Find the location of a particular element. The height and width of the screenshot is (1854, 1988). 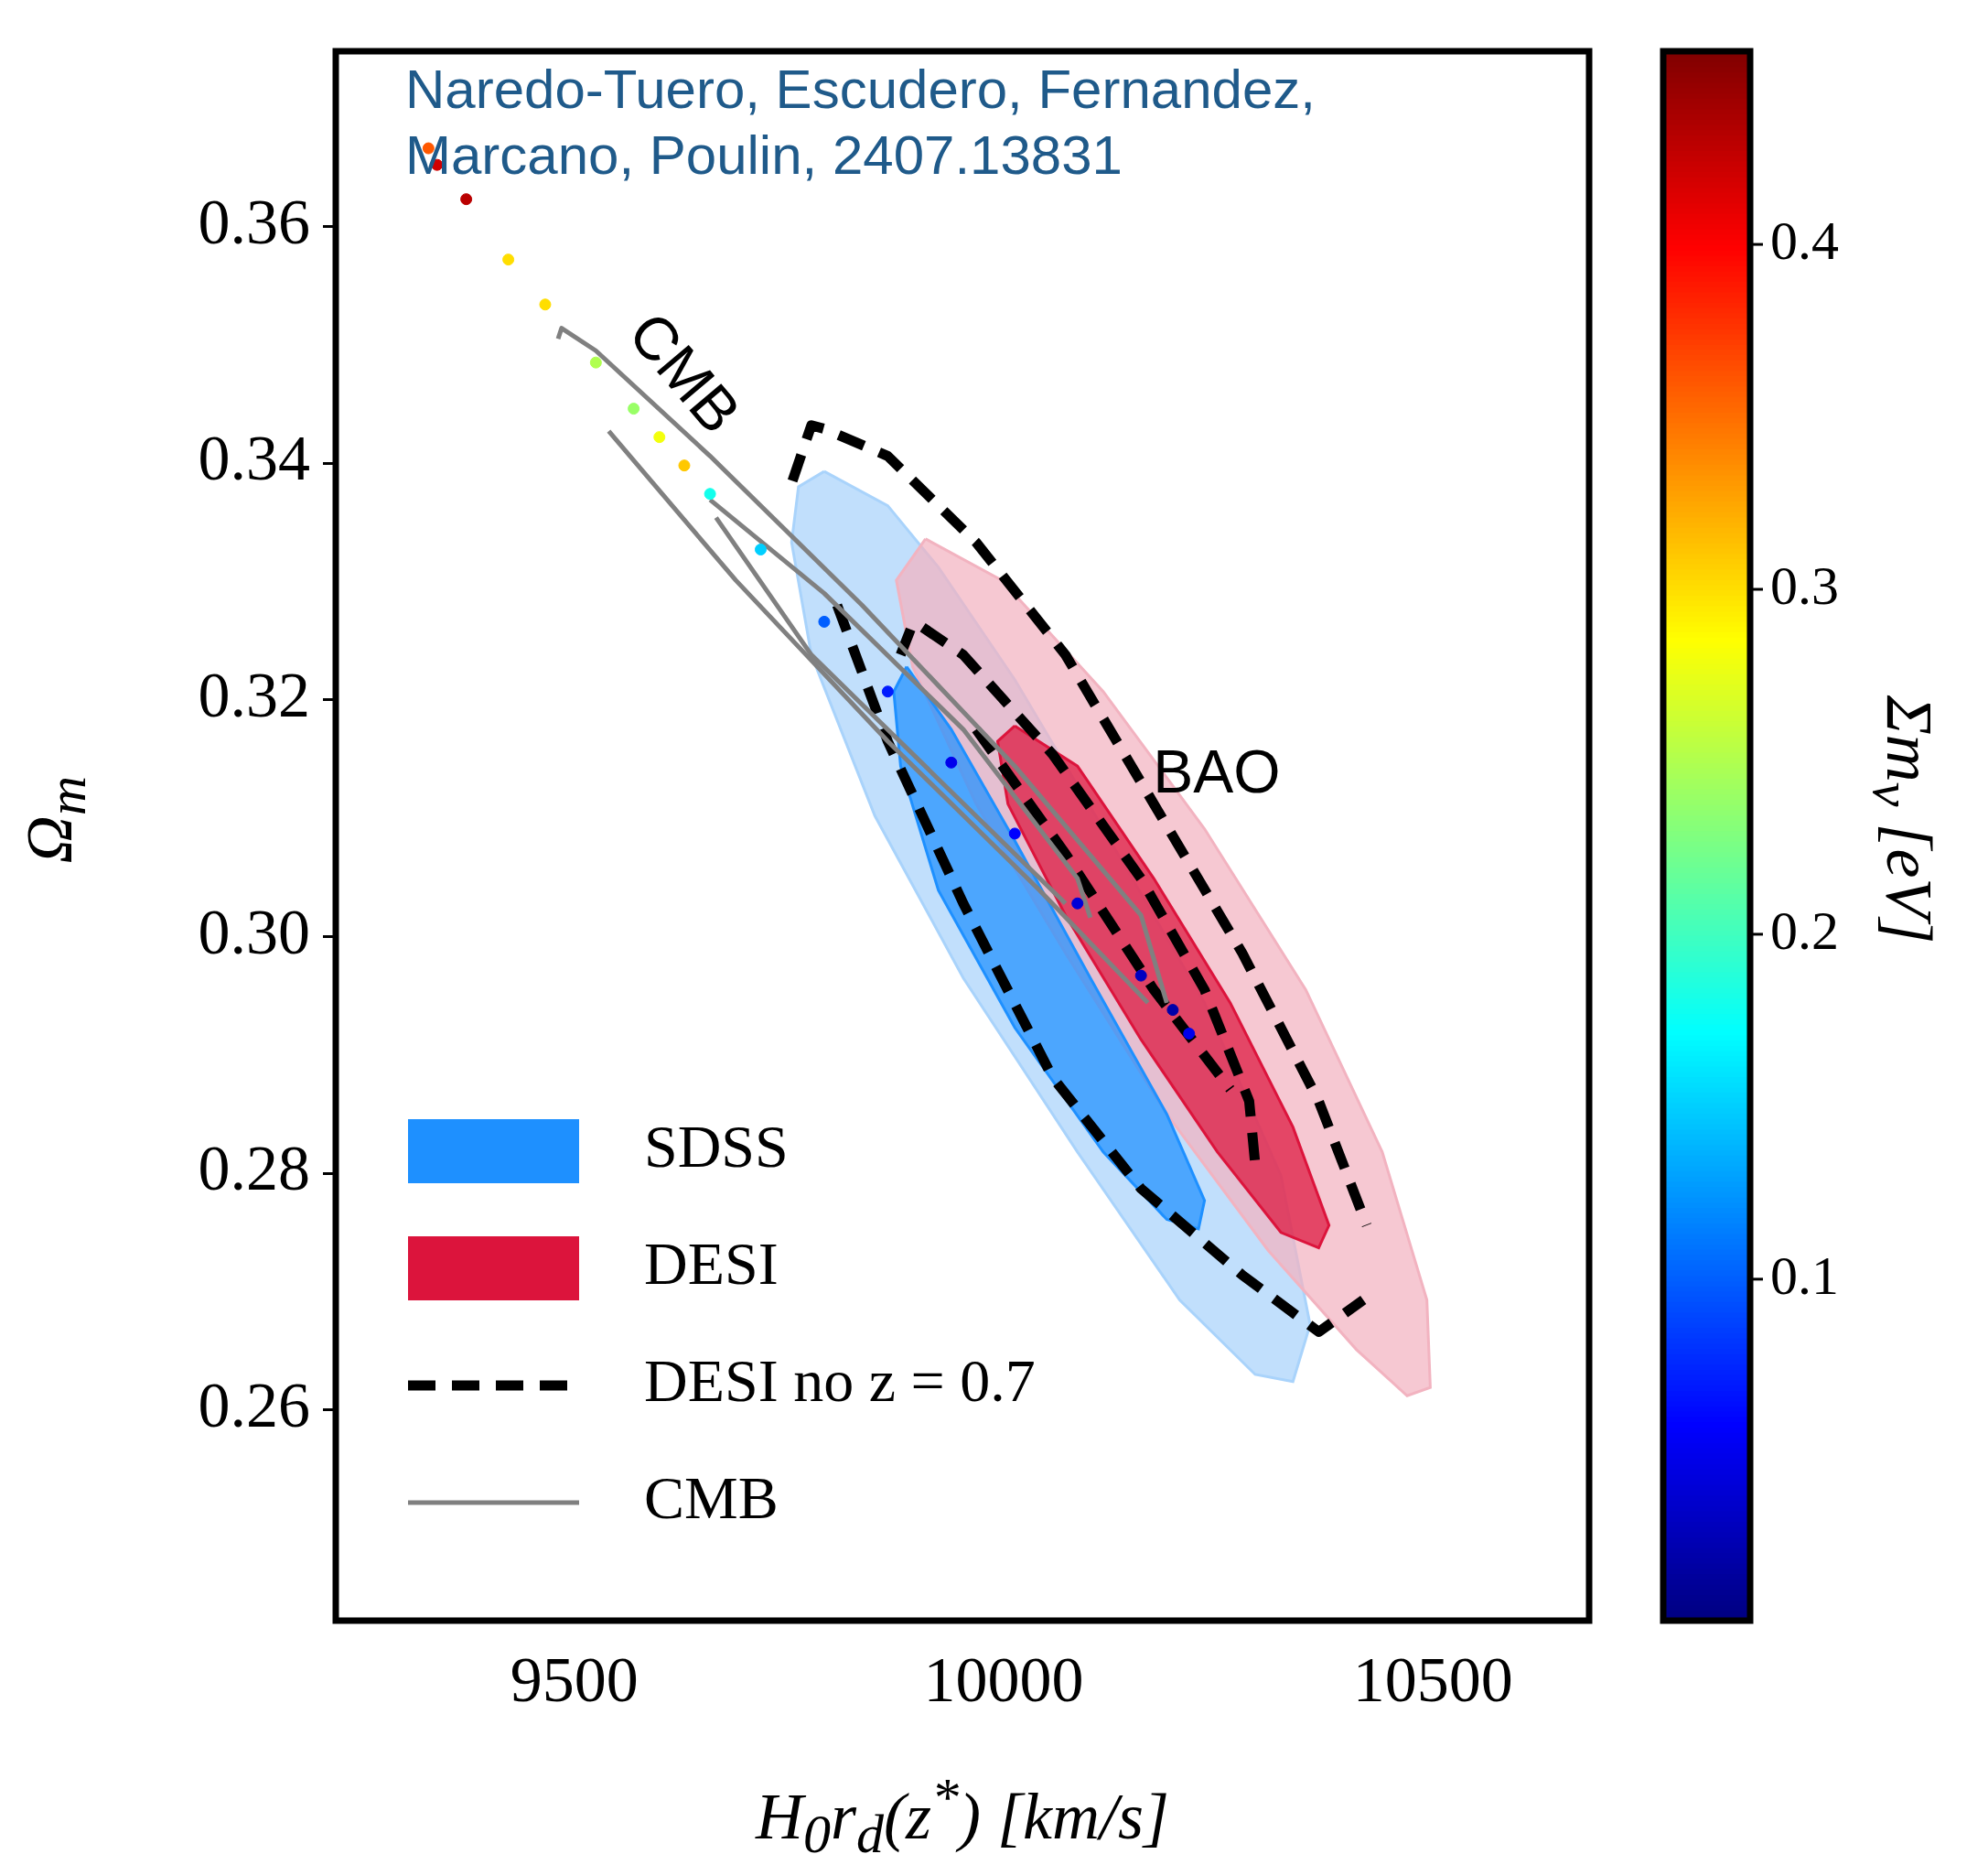

y-tick-label: 0.36 is located at coordinates (254, 221).